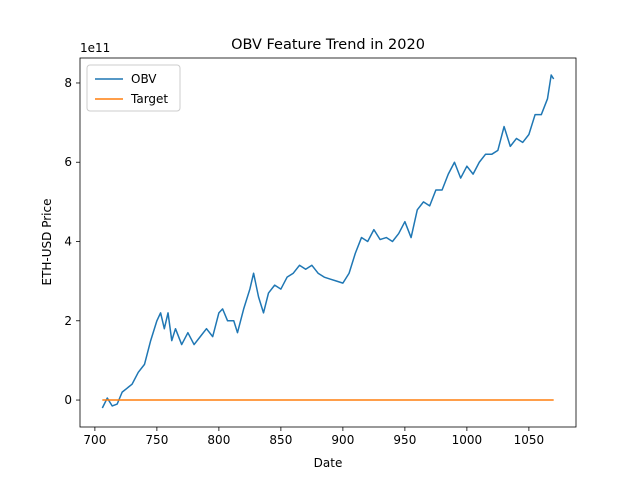 The width and height of the screenshot is (640, 480). What do you see at coordinates (328, 463) in the screenshot?
I see `x-axis-label: Date` at bounding box center [328, 463].